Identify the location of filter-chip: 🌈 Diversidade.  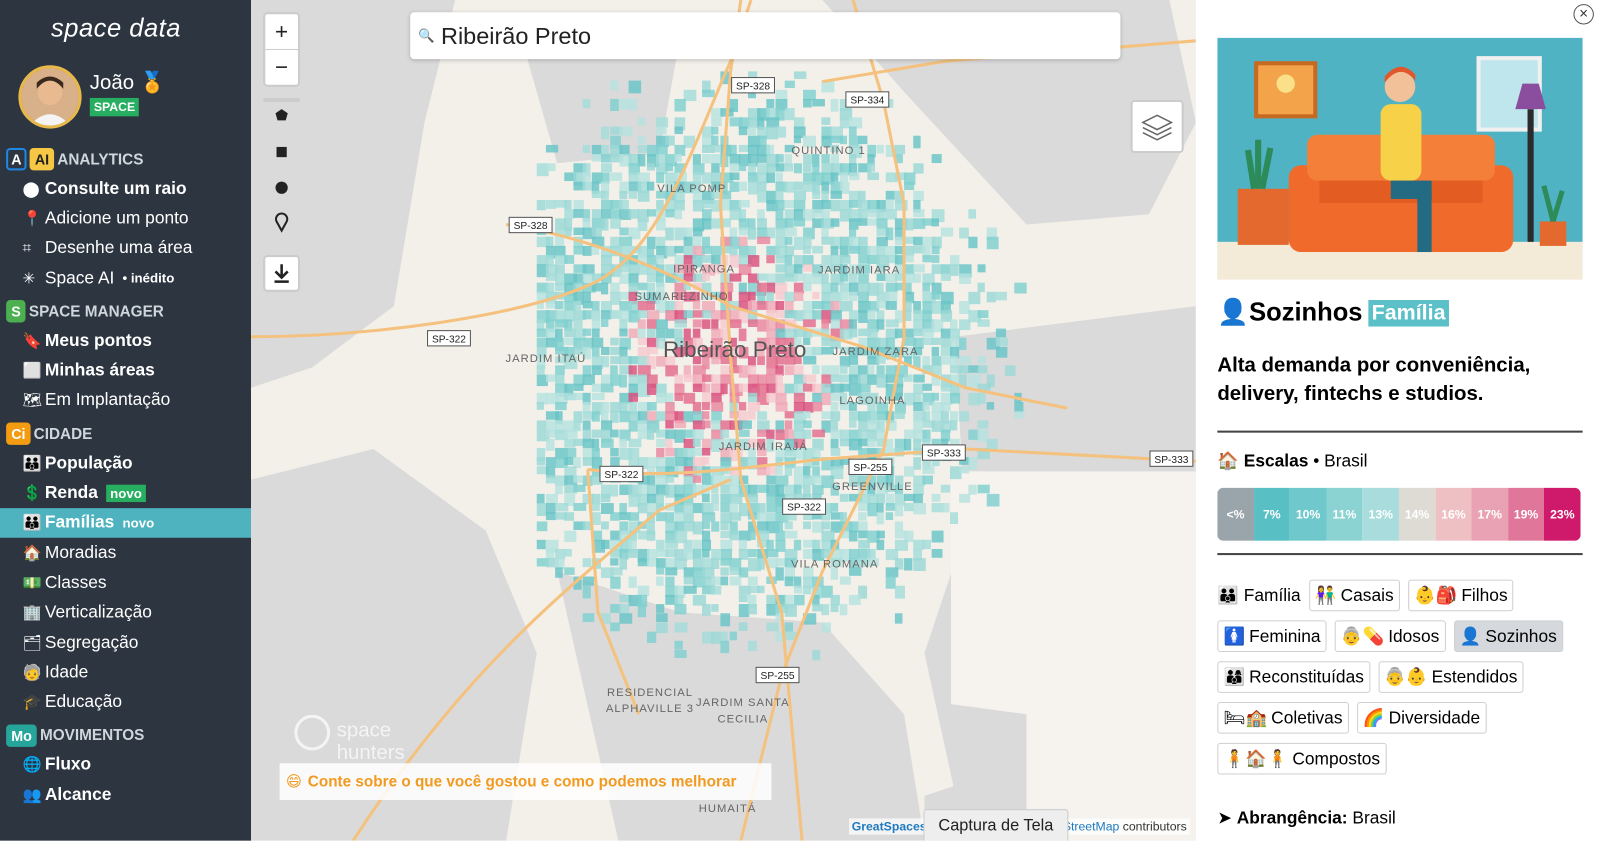
(1421, 718).